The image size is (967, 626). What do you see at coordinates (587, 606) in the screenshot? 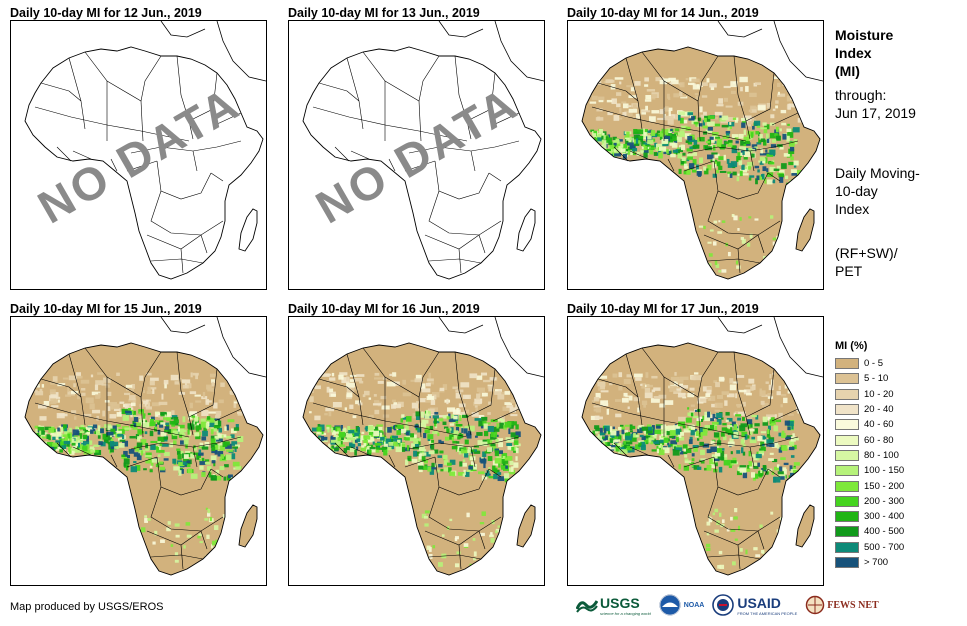
I see `usgs-wave-icon` at bounding box center [587, 606].